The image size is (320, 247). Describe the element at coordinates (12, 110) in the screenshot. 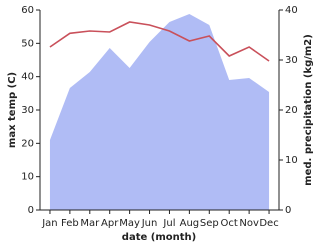

I see `y-axis-label: max temp (C)` at that location.